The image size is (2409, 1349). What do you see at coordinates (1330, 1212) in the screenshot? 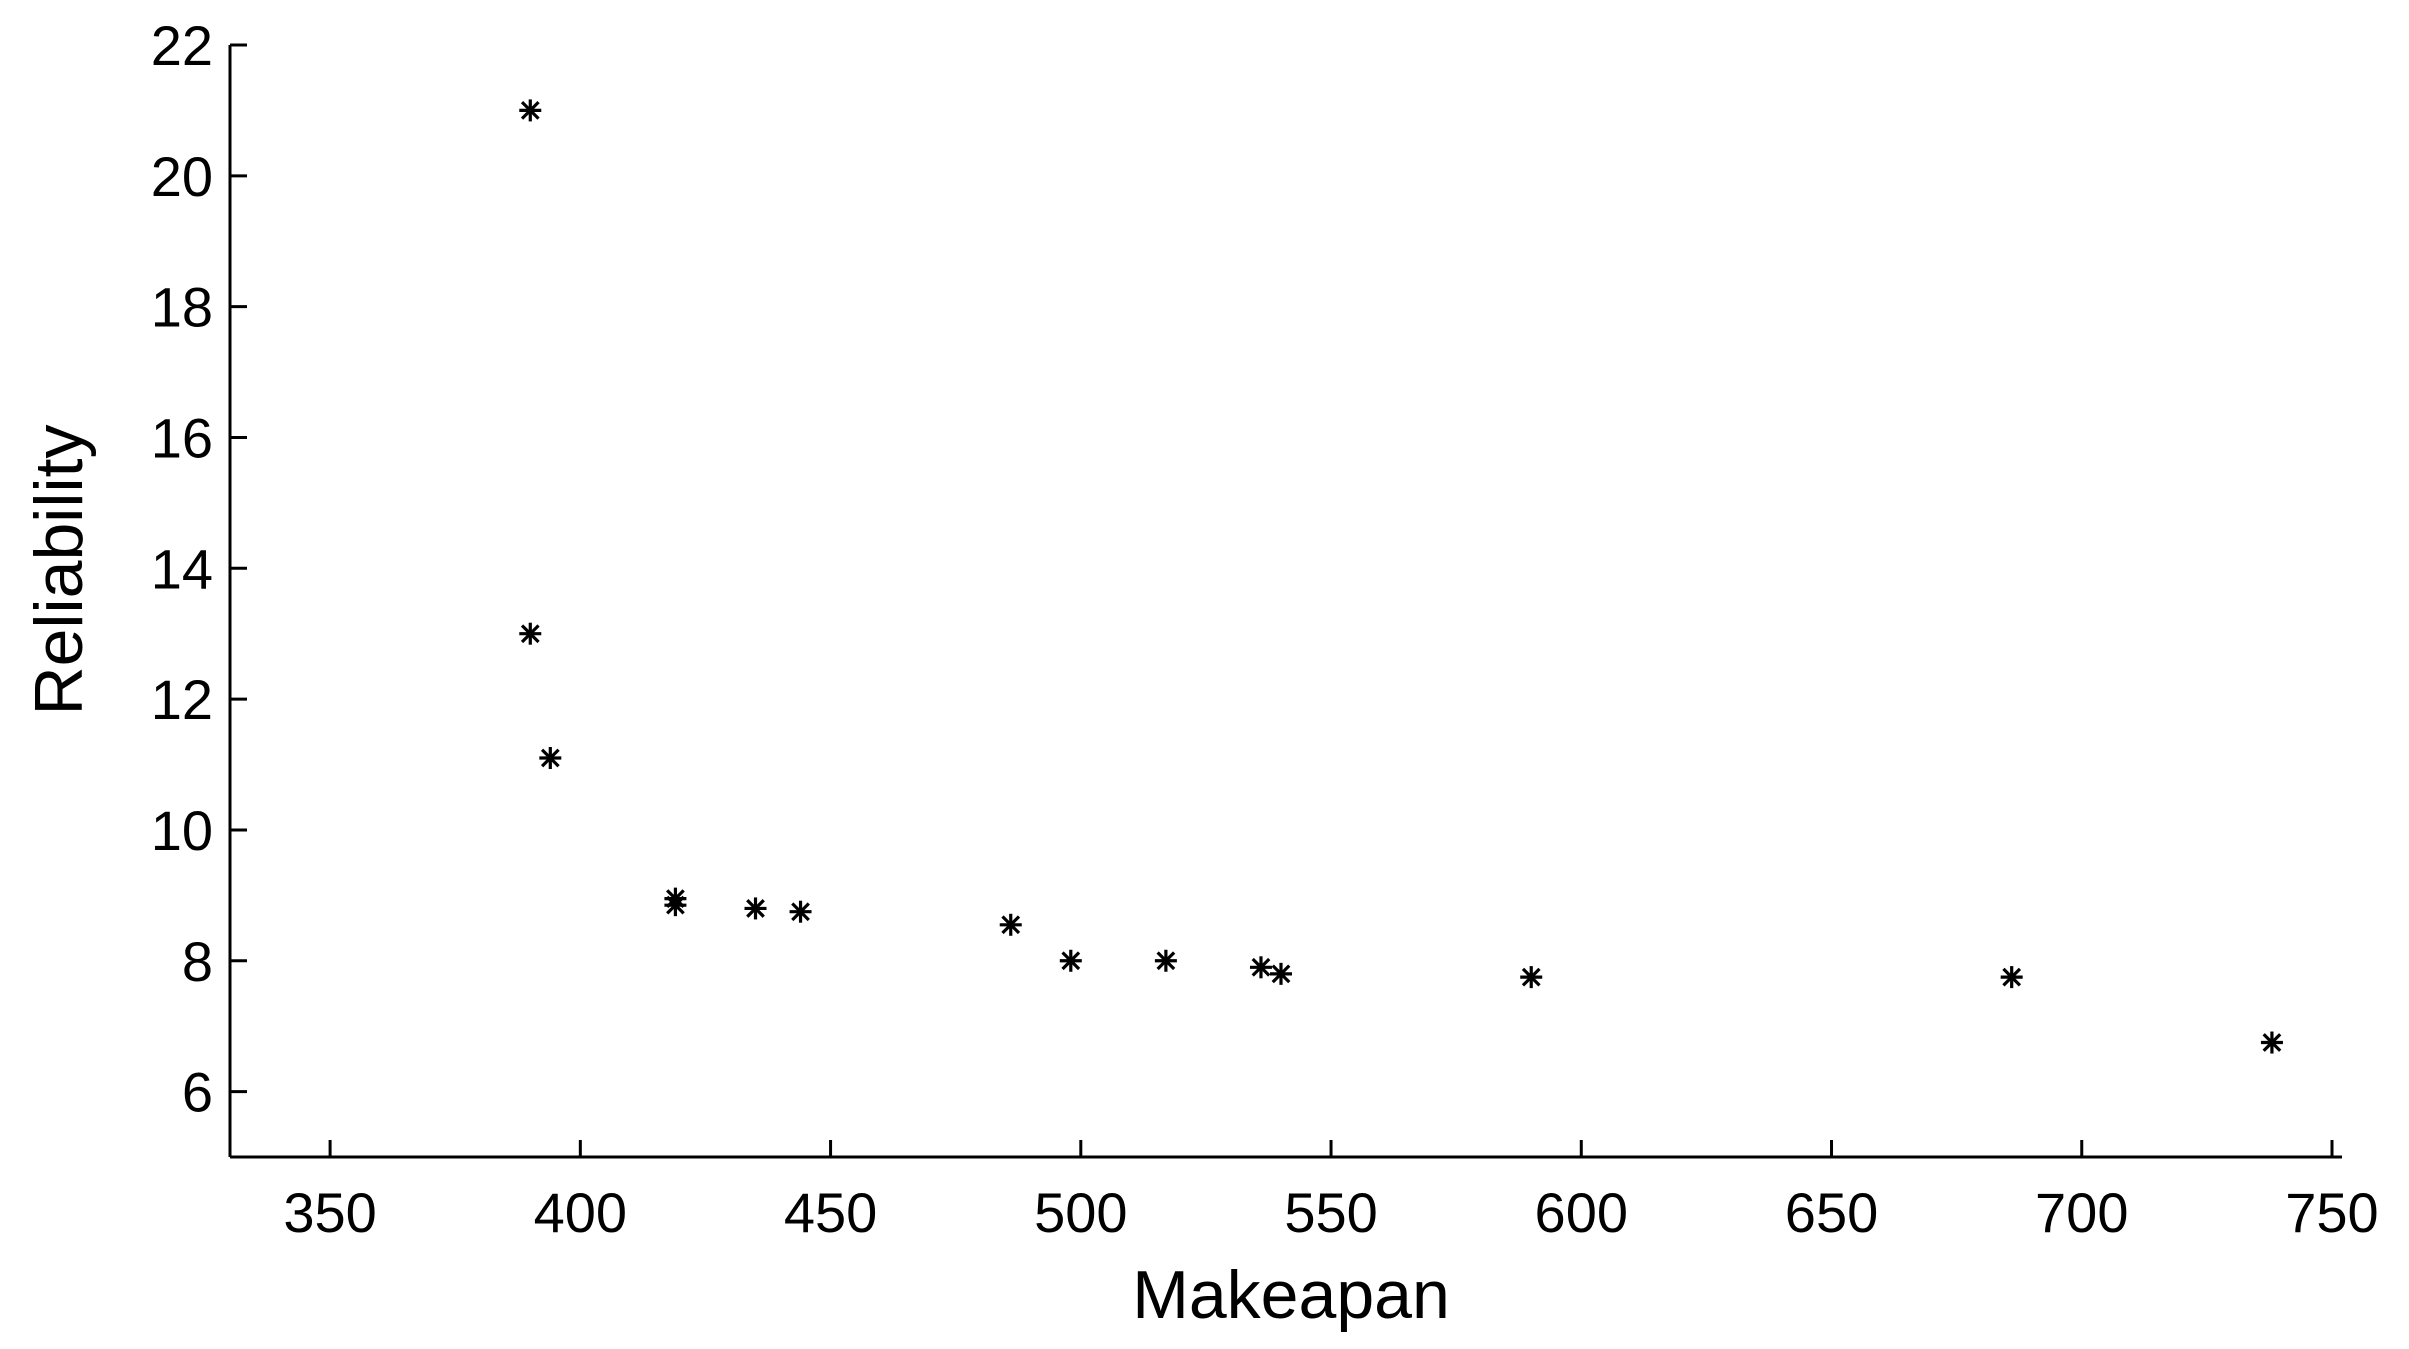
I see `x-tick-label: 550` at bounding box center [1330, 1212].